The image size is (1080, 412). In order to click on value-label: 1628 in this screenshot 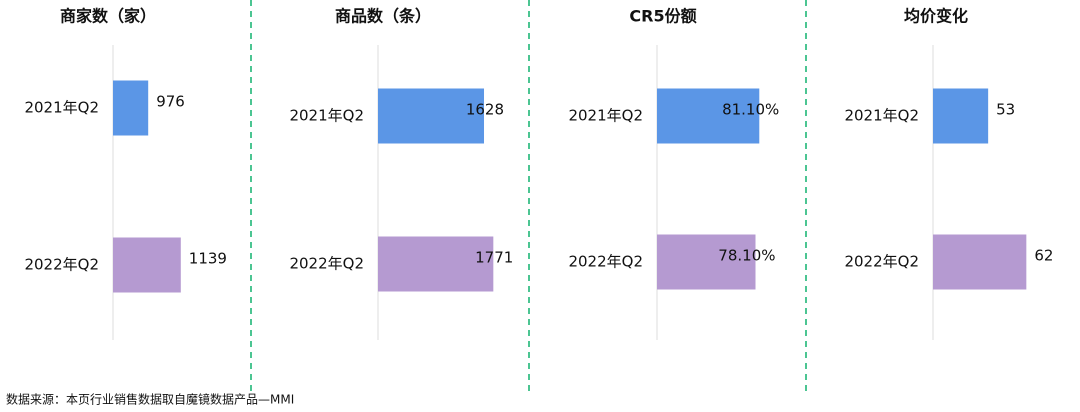, I will do `click(485, 110)`.